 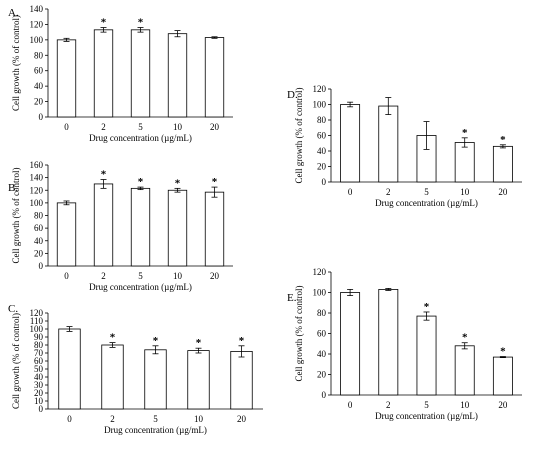 What do you see at coordinates (39, 337) in the screenshot?
I see `y-tick-label: 90` at bounding box center [39, 337].